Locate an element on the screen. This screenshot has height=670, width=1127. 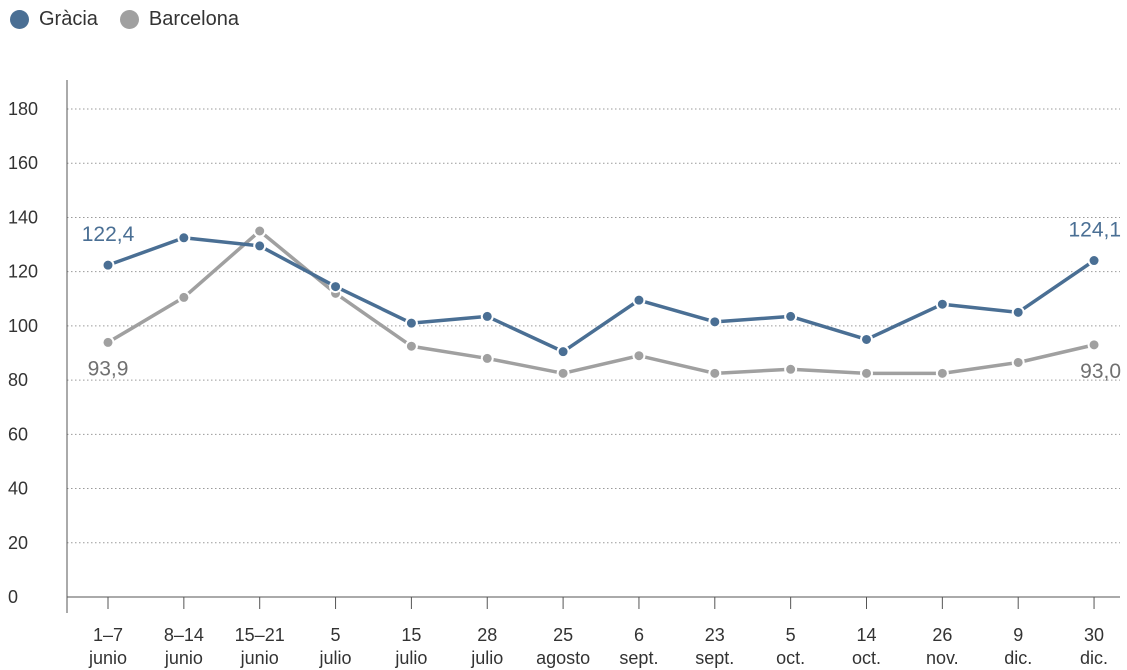
x-tick-label-3-line1: 5 is located at coordinates (336, 635).